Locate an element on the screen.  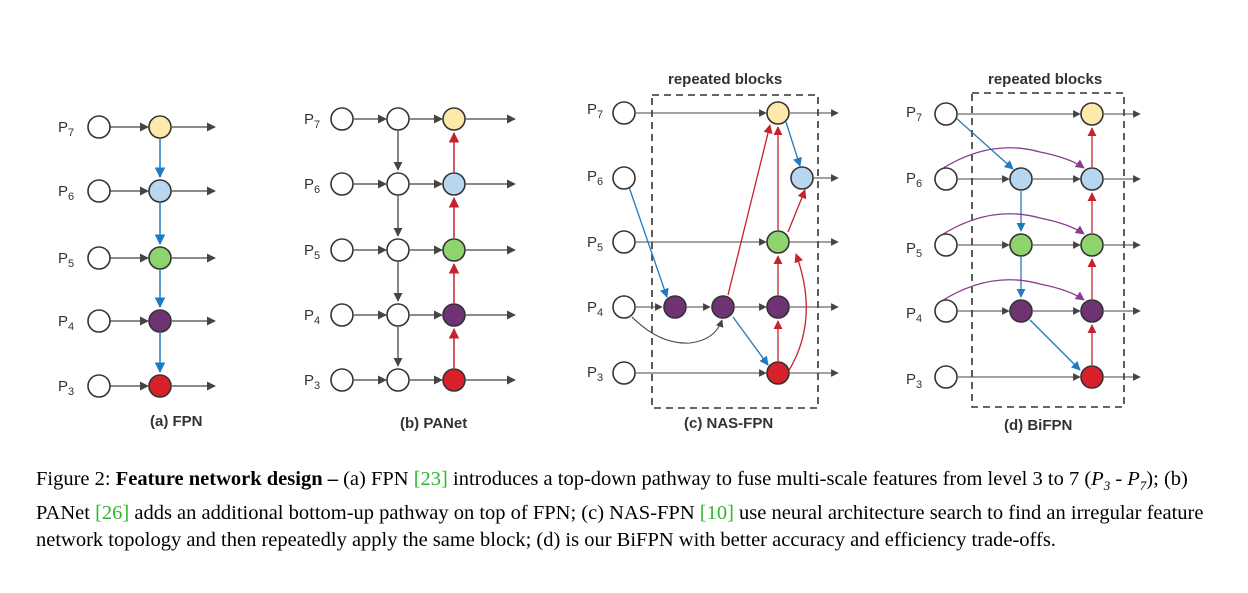
panel-panet: P7 P6 P5 P4 P3 is located at coordinates (410, 269).